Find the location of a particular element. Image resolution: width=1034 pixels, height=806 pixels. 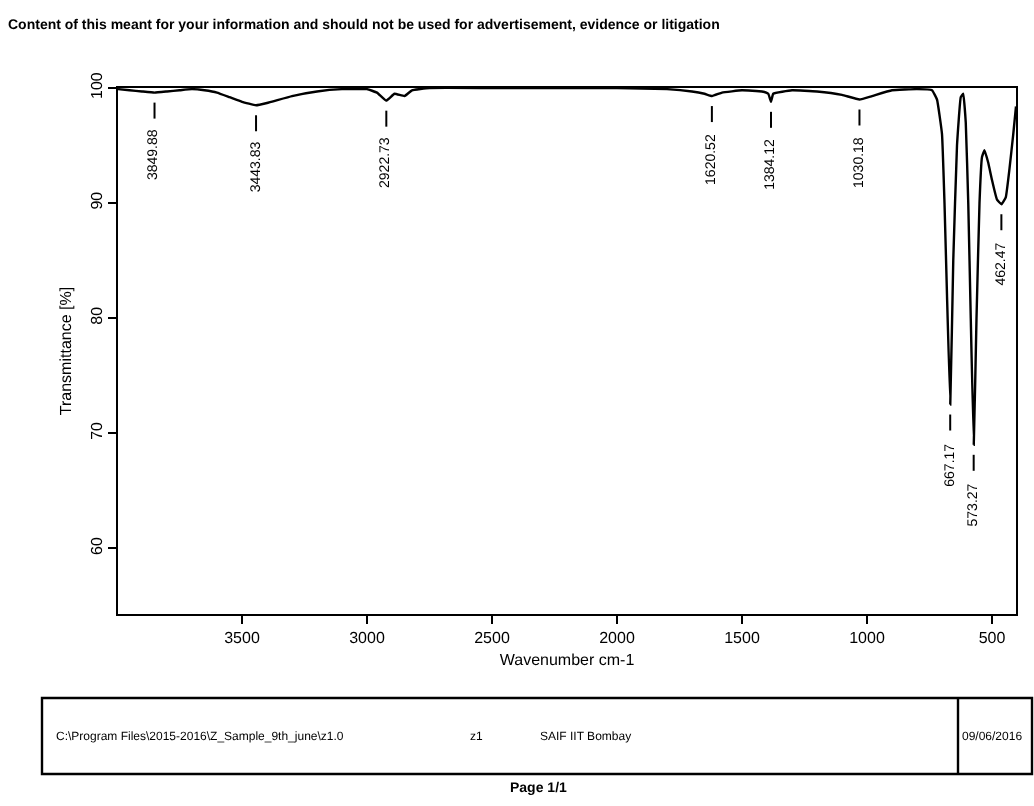

x-tick-label: 2000 is located at coordinates (617, 638).